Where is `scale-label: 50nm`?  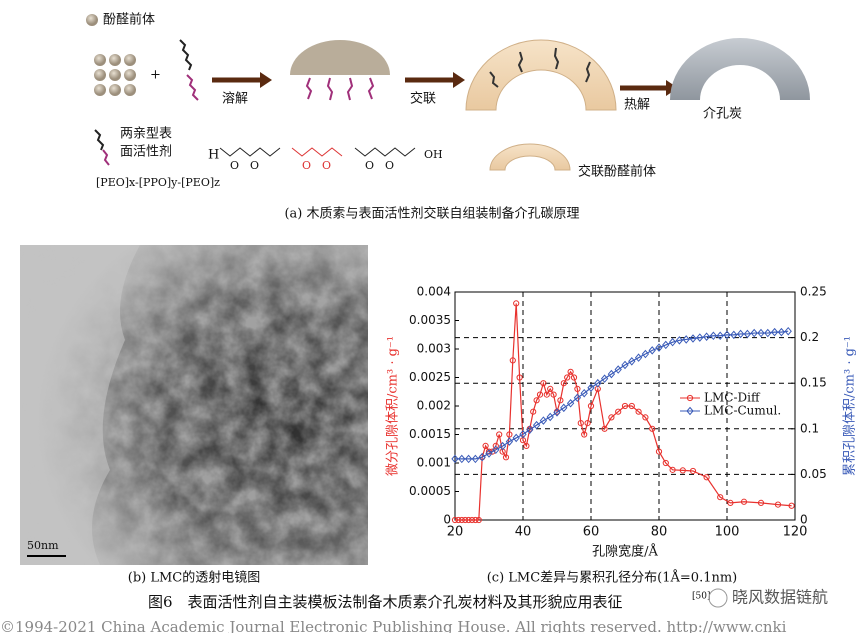 scale-label: 50nm is located at coordinates (43, 545).